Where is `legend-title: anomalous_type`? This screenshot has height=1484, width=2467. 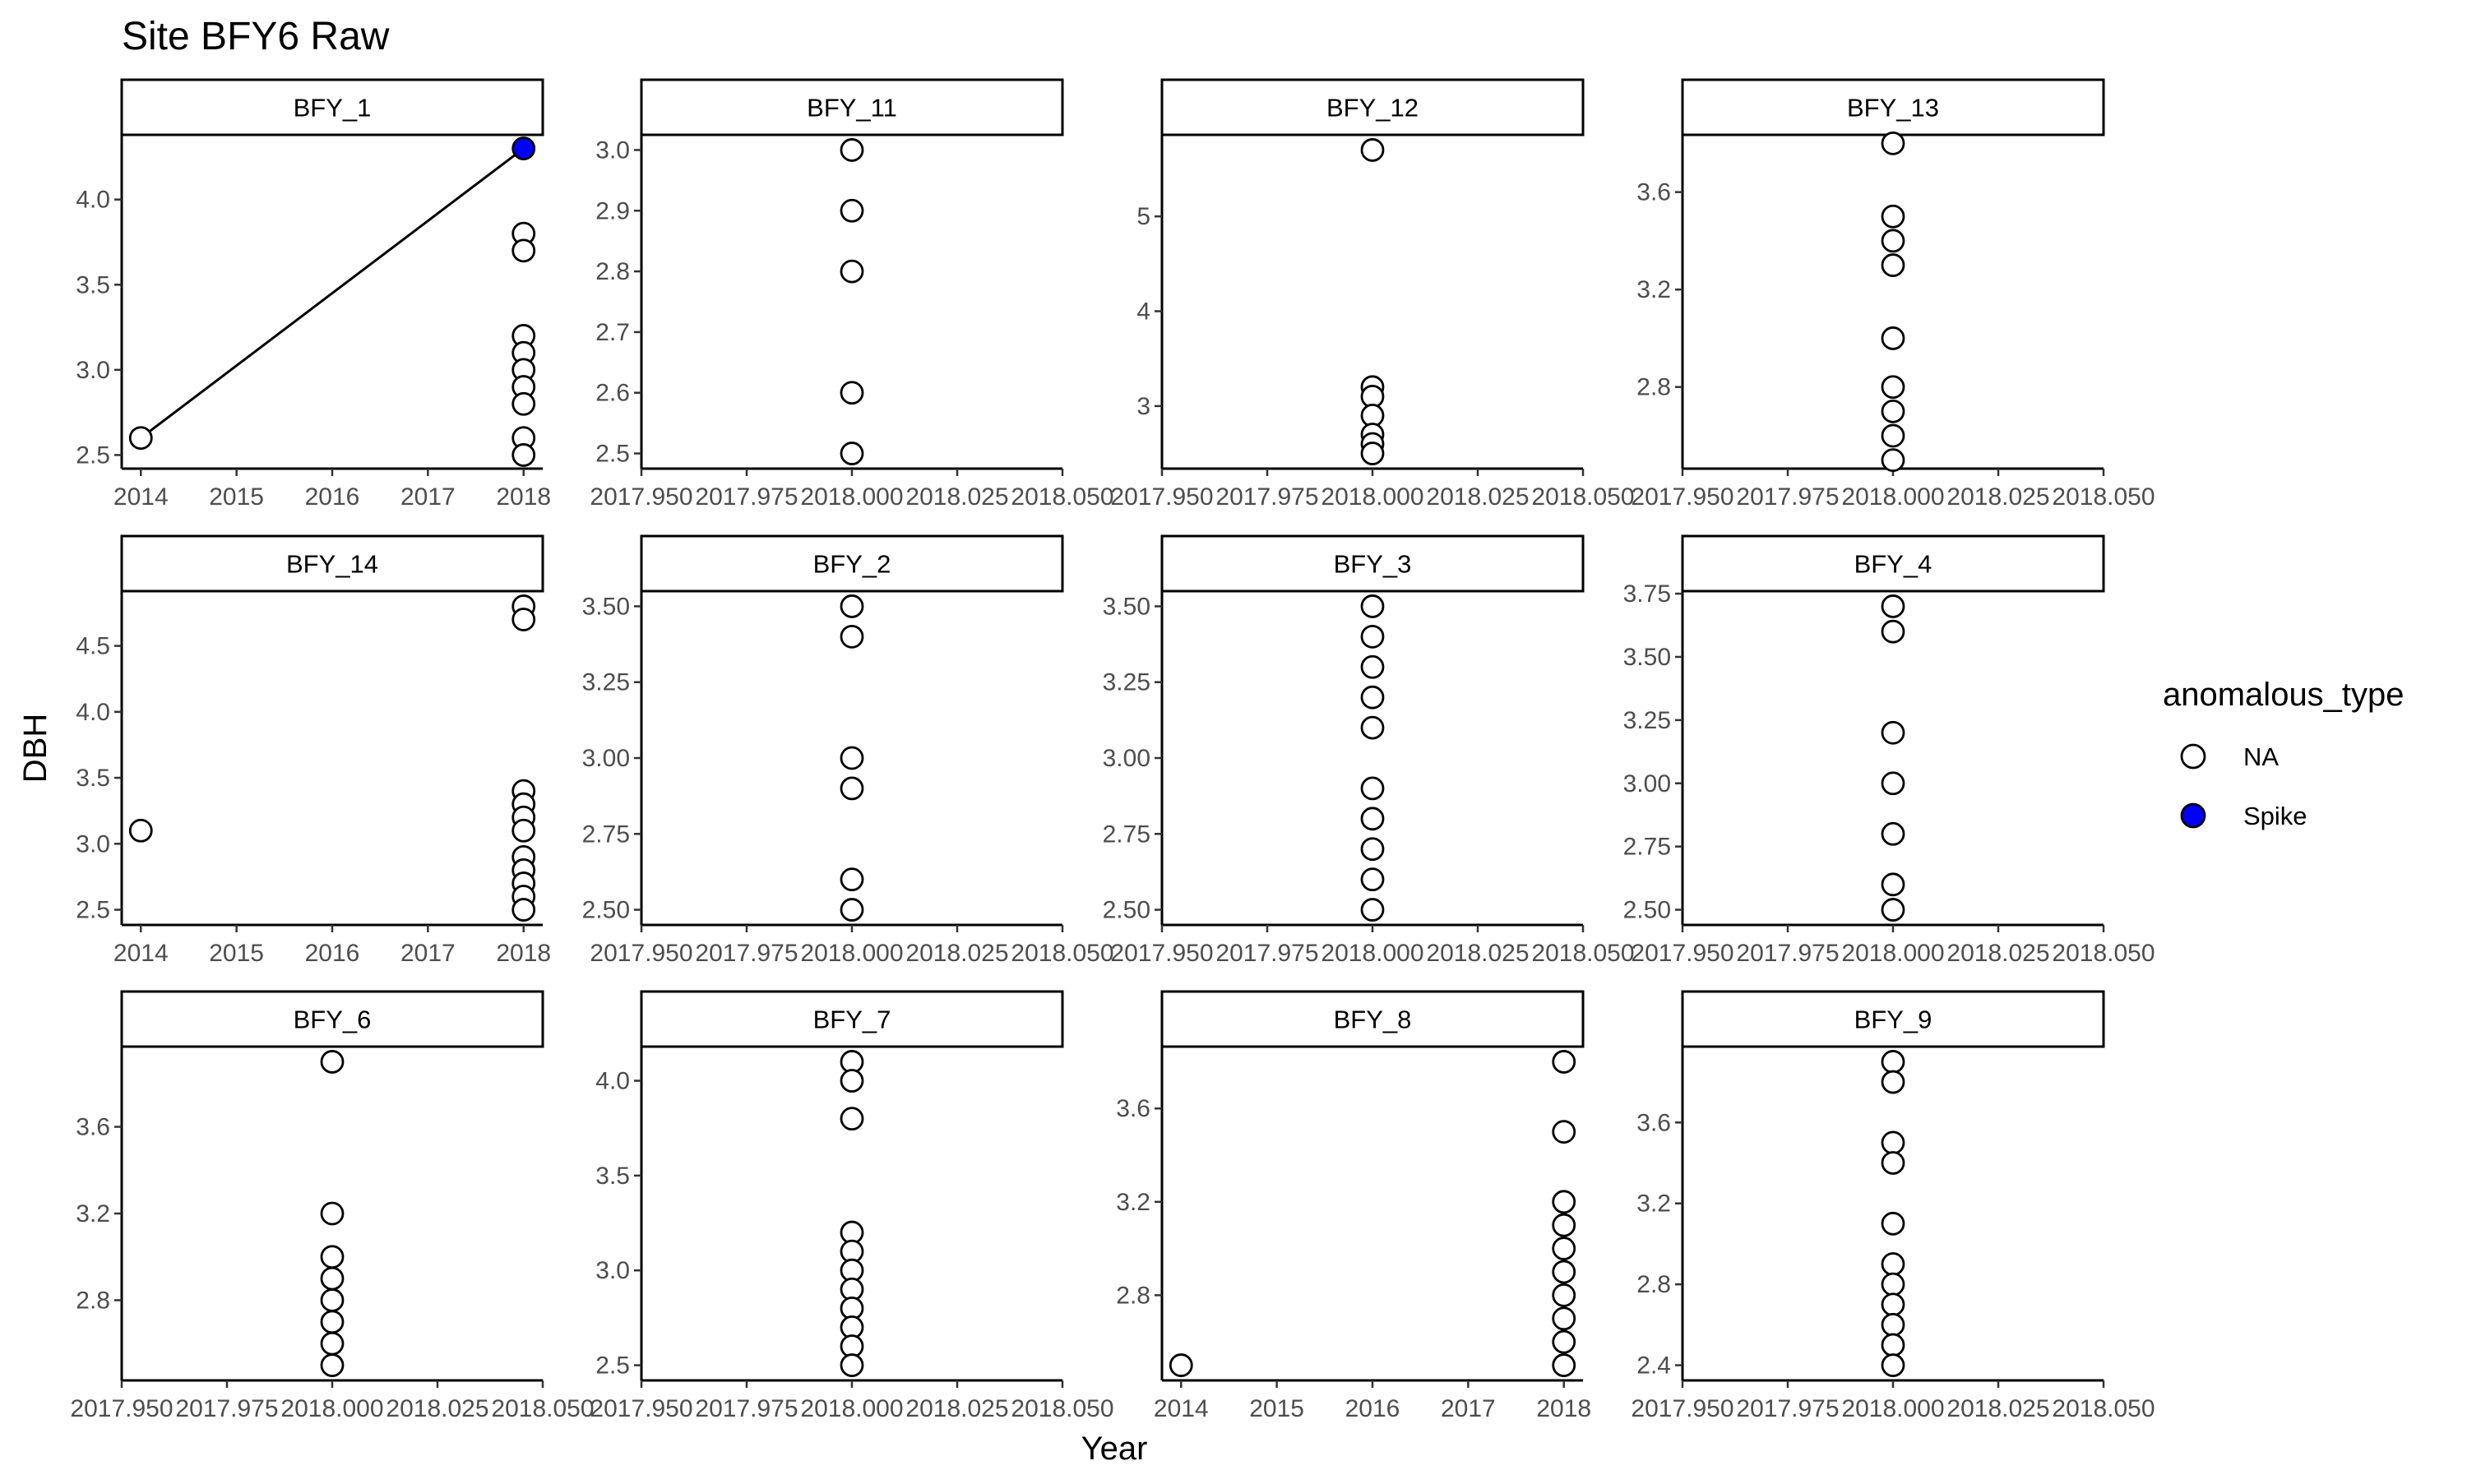 legend-title: anomalous_type is located at coordinates (2284, 695).